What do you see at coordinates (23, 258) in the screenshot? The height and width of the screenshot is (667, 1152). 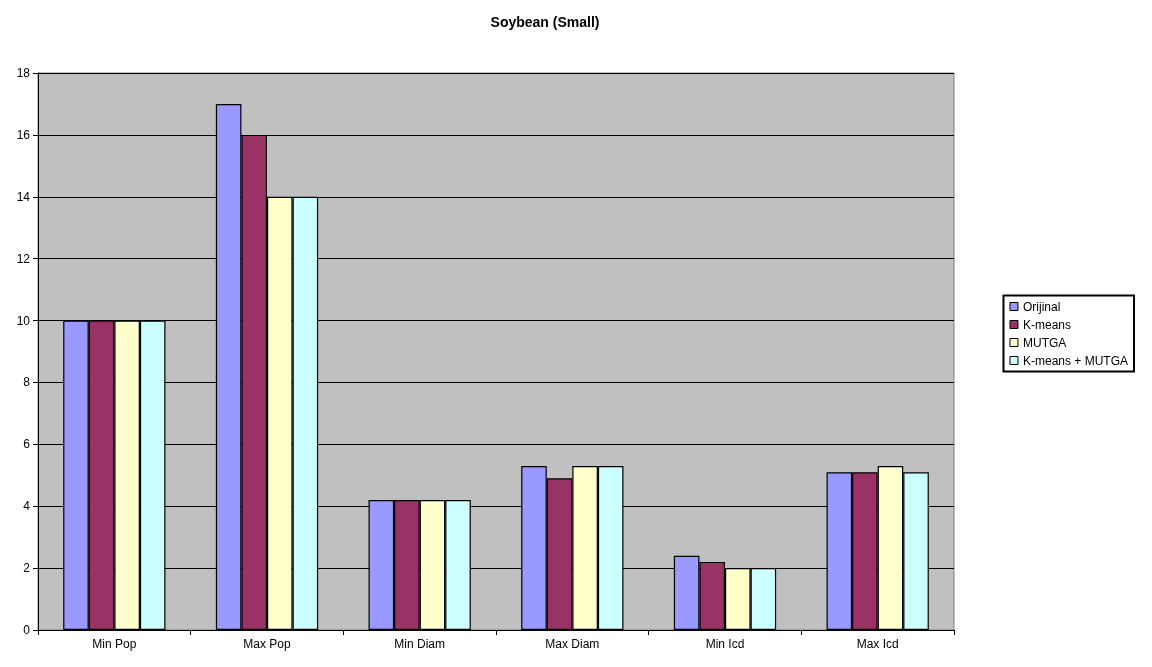 I see `y-tick-label: 12` at bounding box center [23, 258].